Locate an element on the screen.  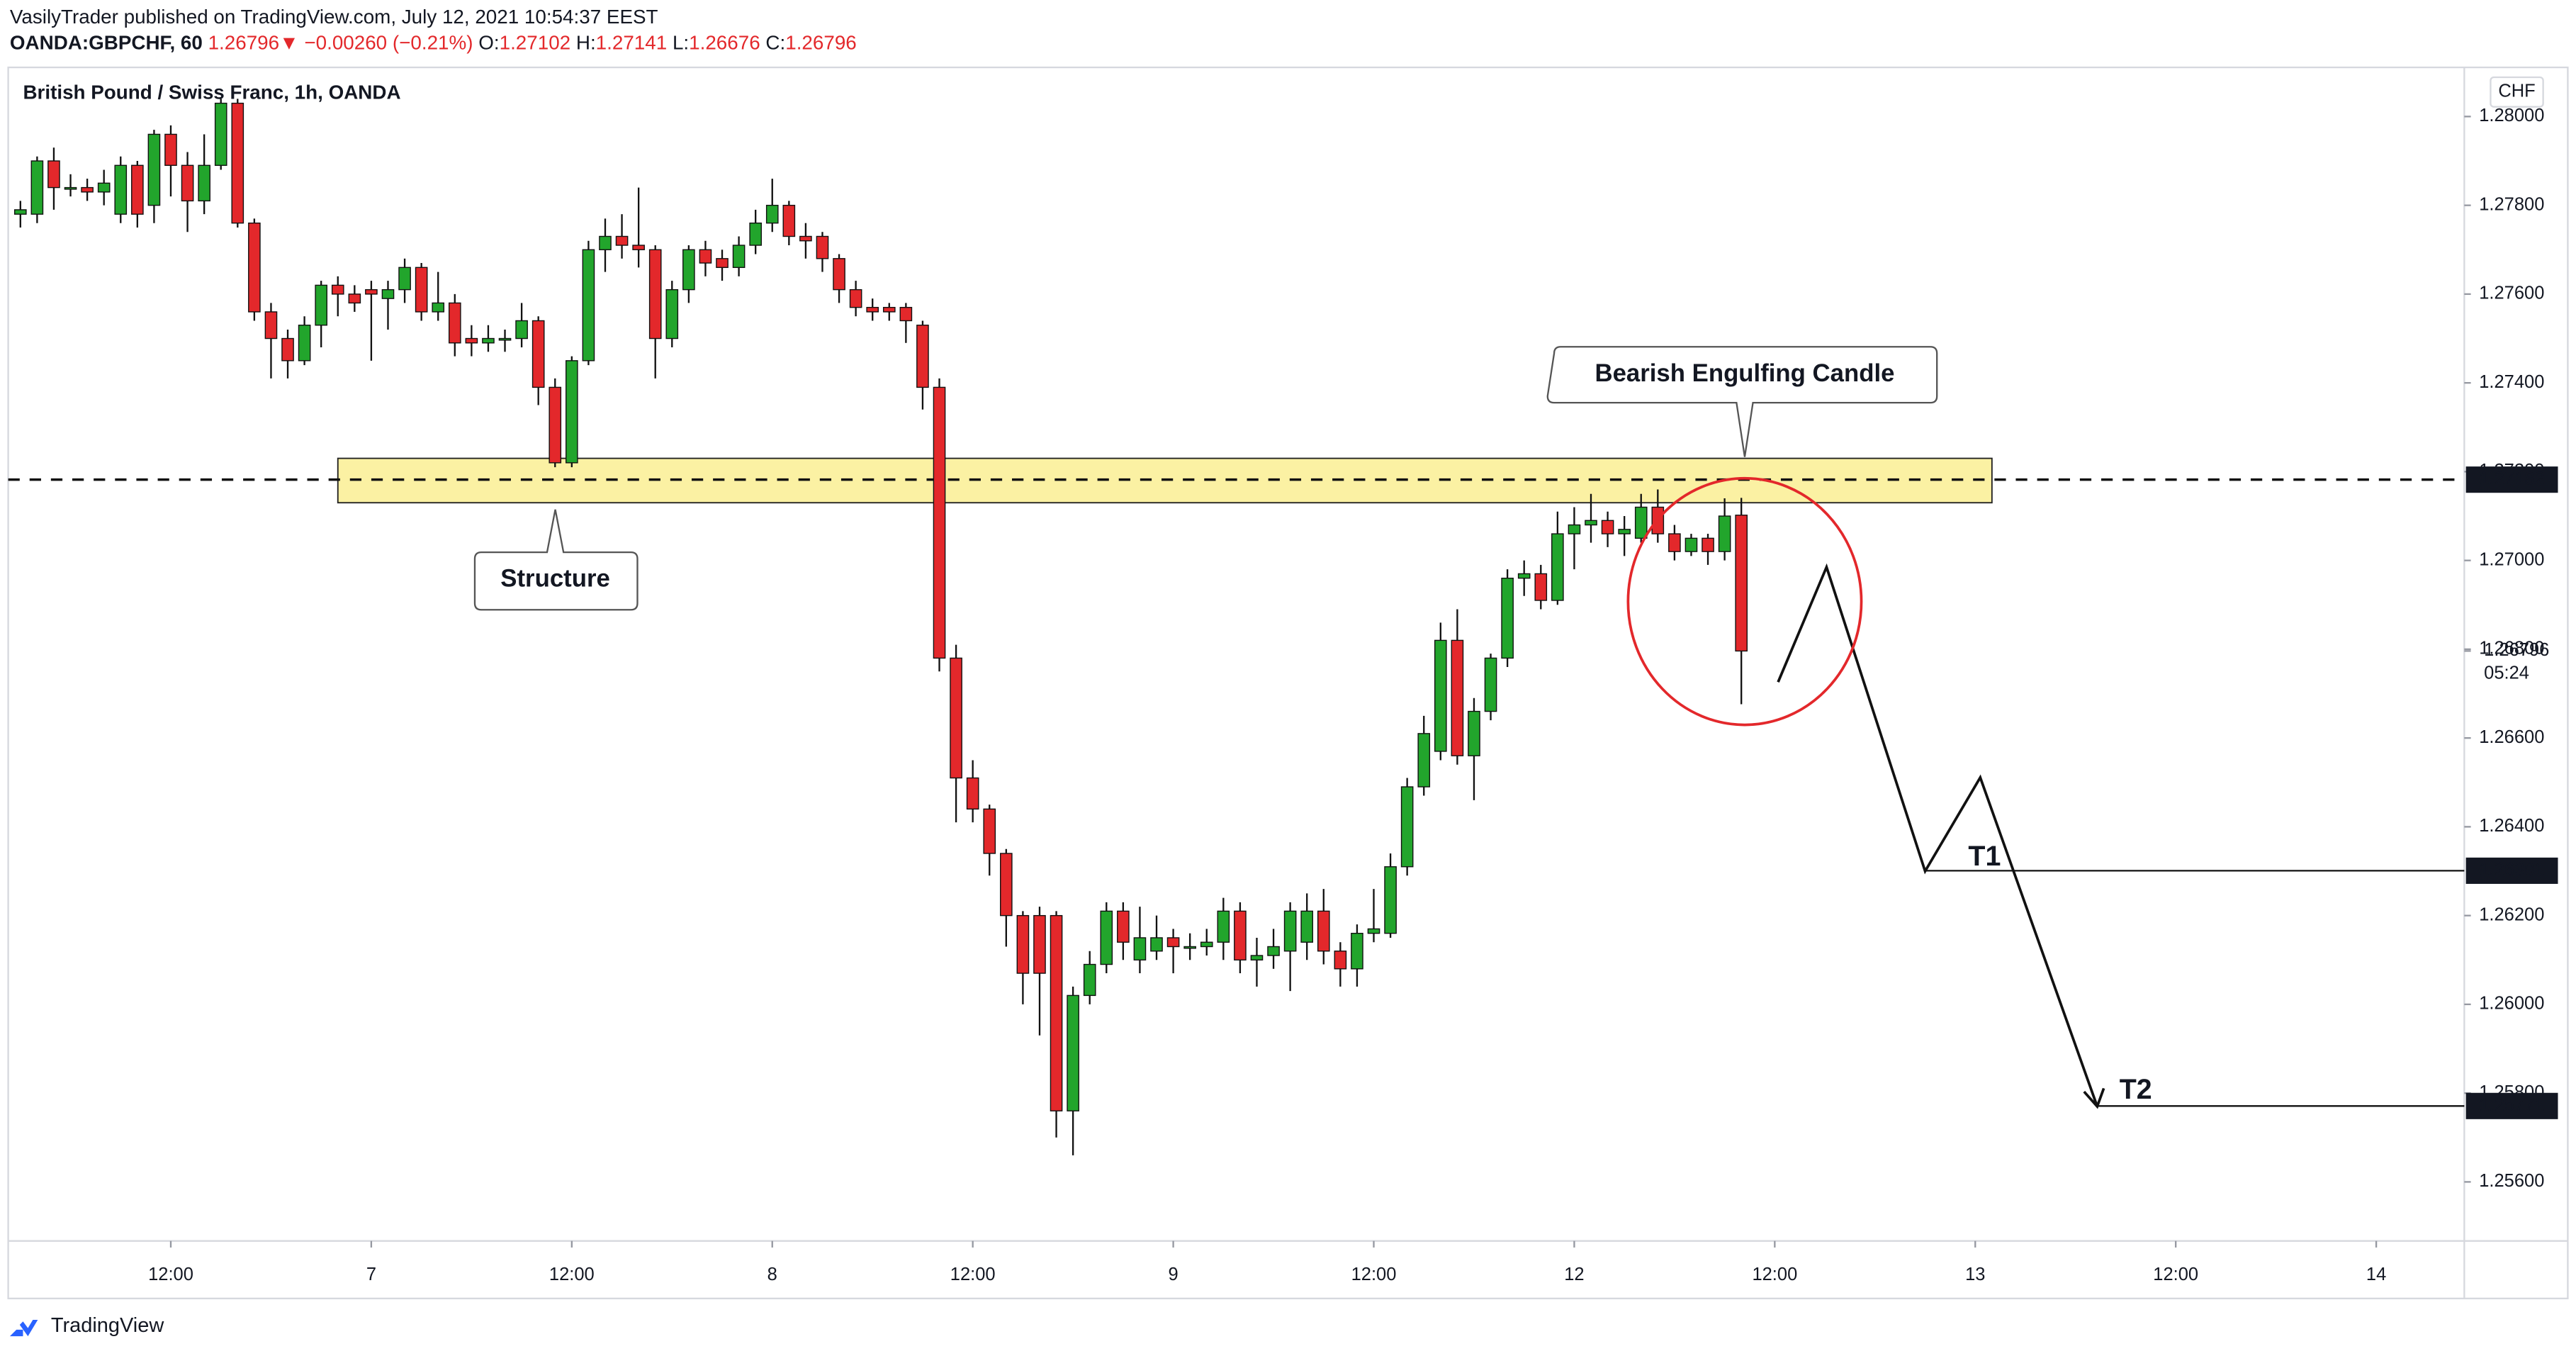
currency: CHF is located at coordinates (2516, 91).